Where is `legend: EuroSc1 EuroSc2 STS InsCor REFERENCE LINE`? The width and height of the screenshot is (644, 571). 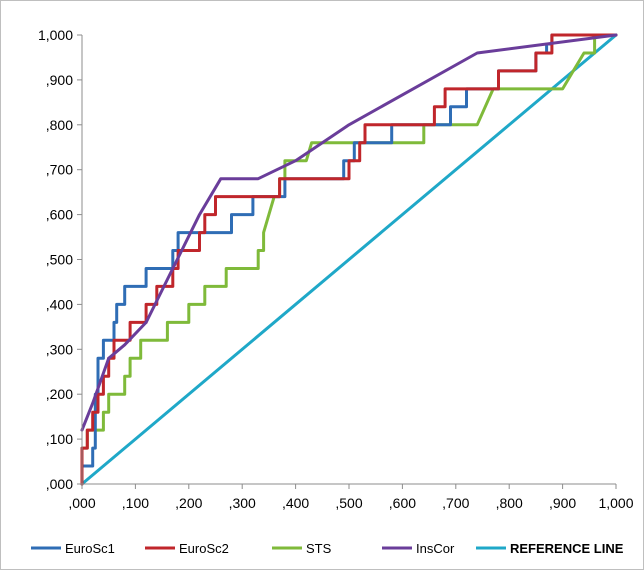 legend: EuroSc1 EuroSc2 STS InsCor REFERENCE LINE is located at coordinates (327, 548).